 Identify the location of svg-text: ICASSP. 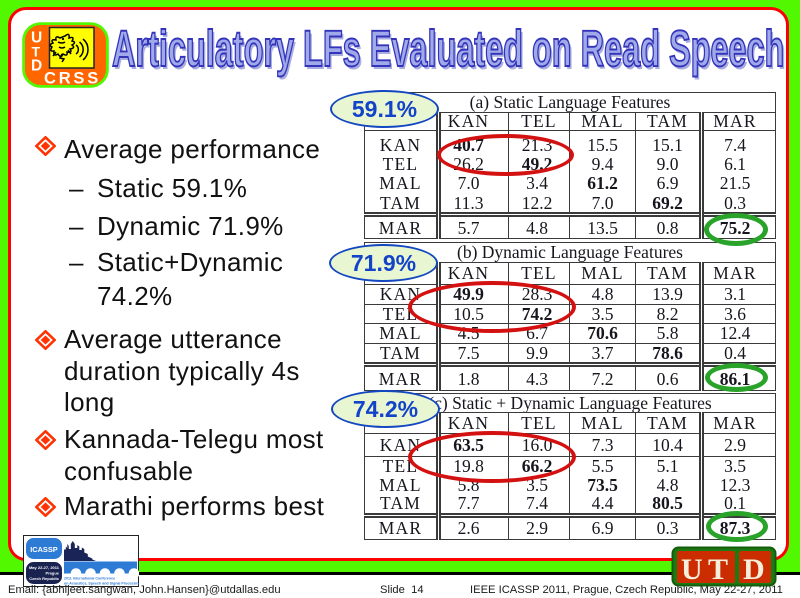
(44, 549).